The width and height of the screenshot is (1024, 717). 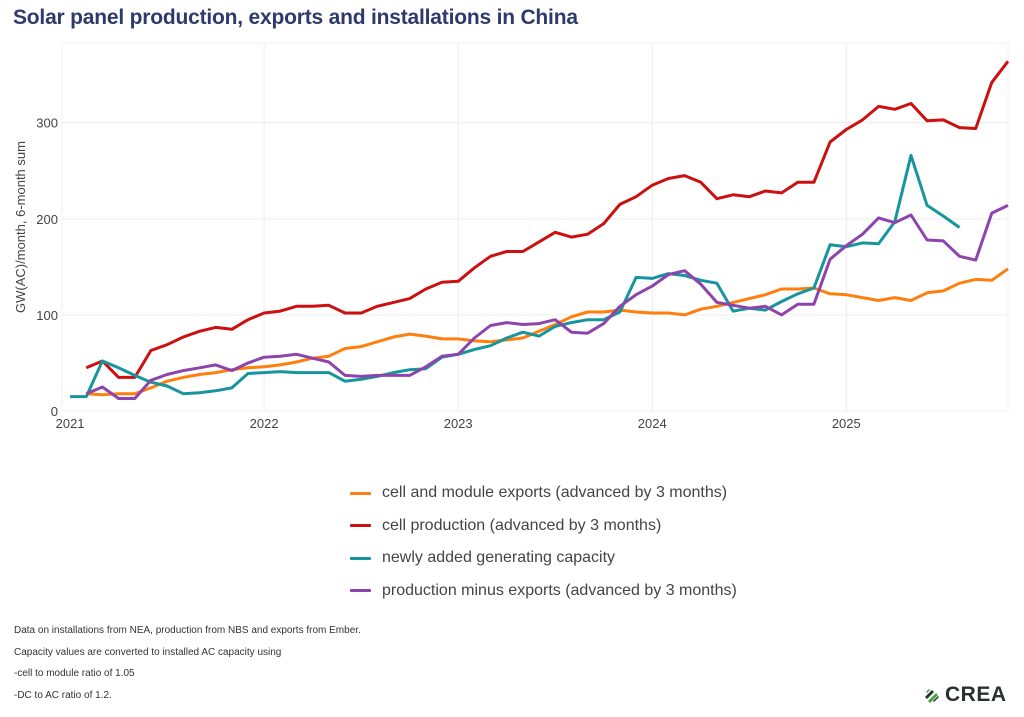 What do you see at coordinates (20, 227) in the screenshot?
I see `y-axis-label: GW(AC)/month, 6-month sum` at bounding box center [20, 227].